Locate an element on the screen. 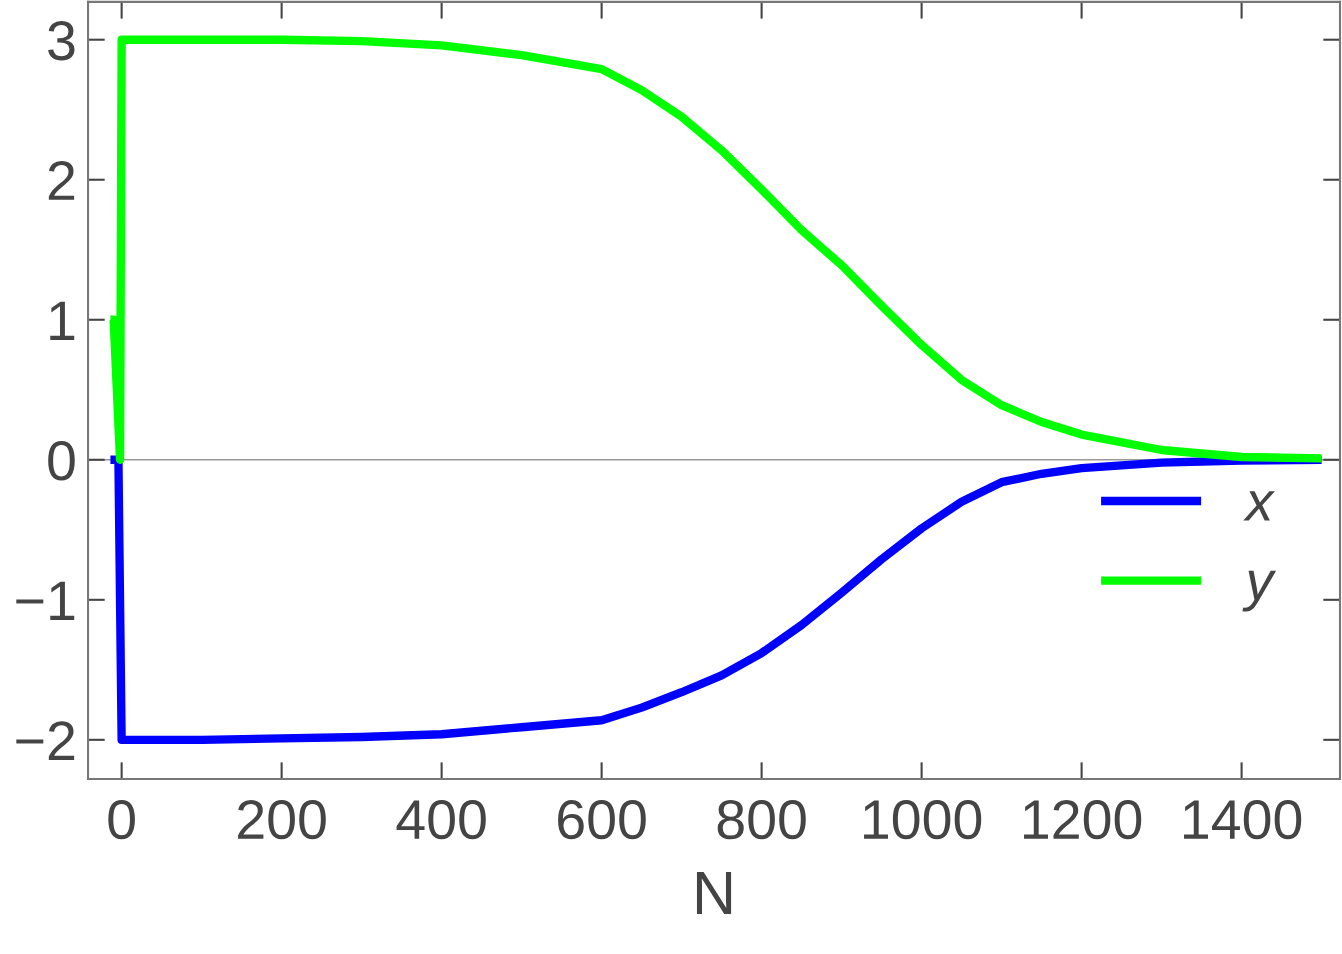 The image size is (1342, 954). y-tick-label: 1 is located at coordinates (62, 320).